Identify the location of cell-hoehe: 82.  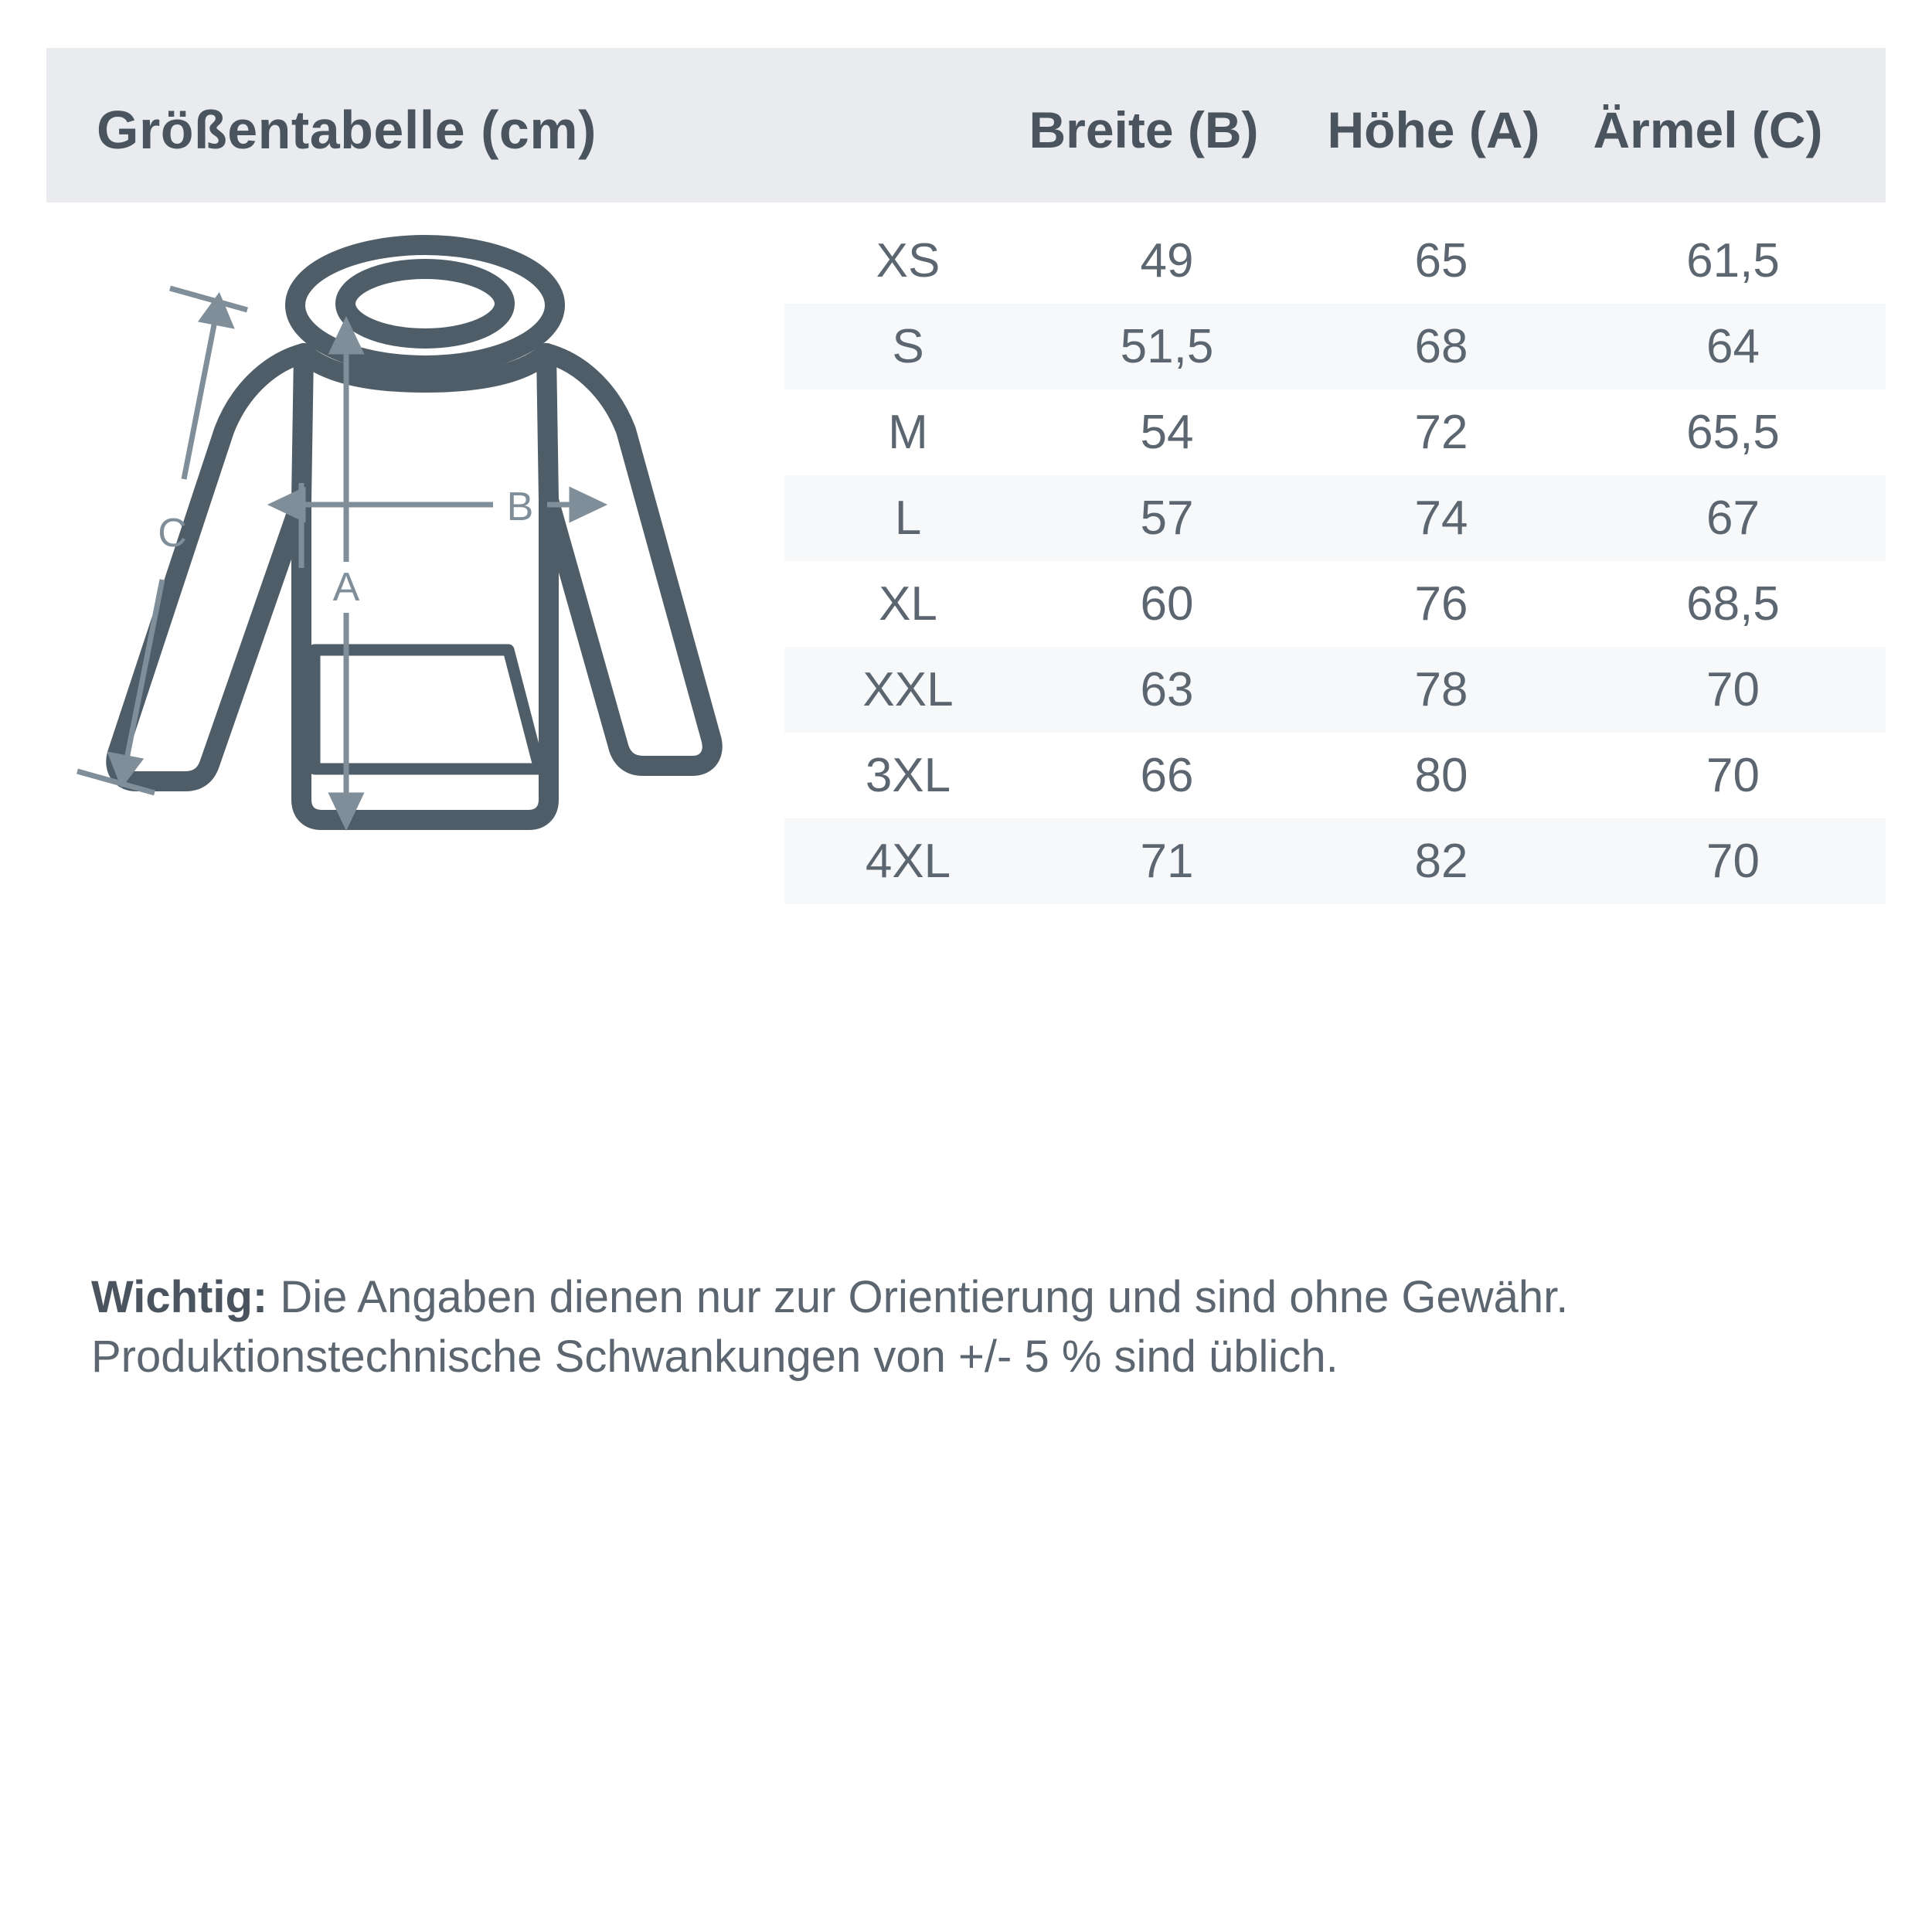
(1441, 862).